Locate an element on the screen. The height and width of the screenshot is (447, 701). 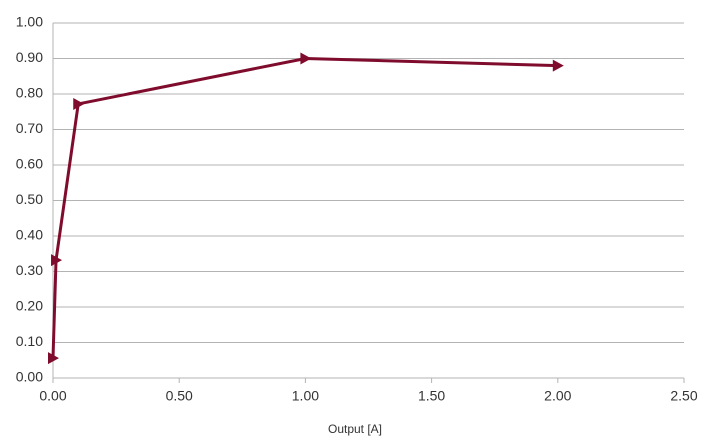
x-tick-label: 1.50 is located at coordinates (431, 396).